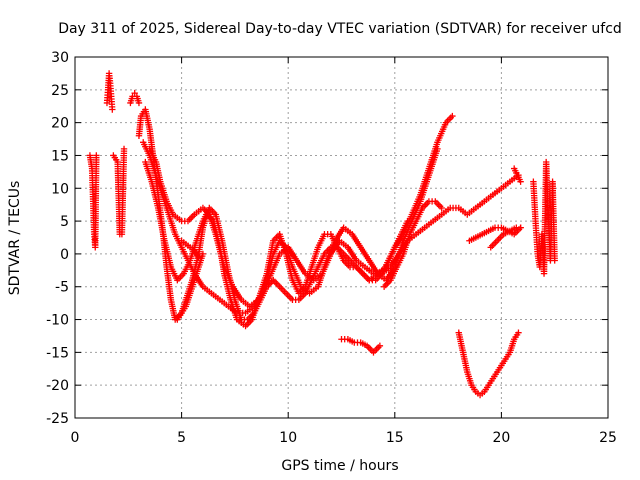  What do you see at coordinates (395, 438) in the screenshot?
I see `x-tick-label: 15` at bounding box center [395, 438].